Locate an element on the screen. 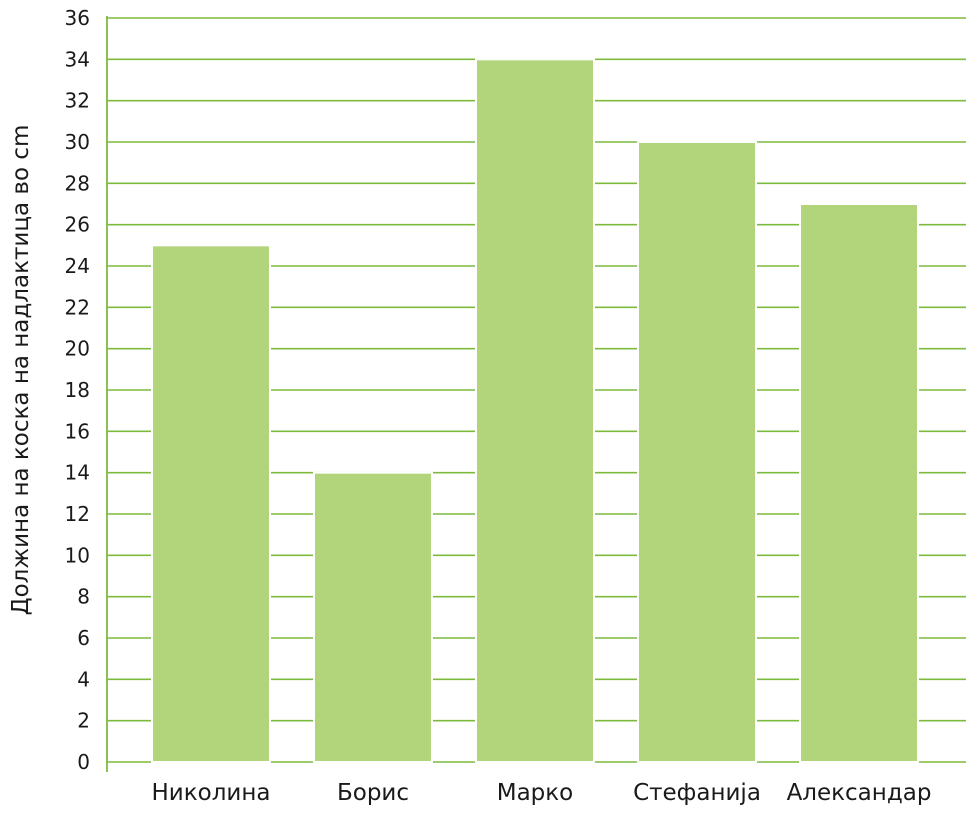 This screenshot has height=814, width=968. y-tick-label: 8 is located at coordinates (83, 597).